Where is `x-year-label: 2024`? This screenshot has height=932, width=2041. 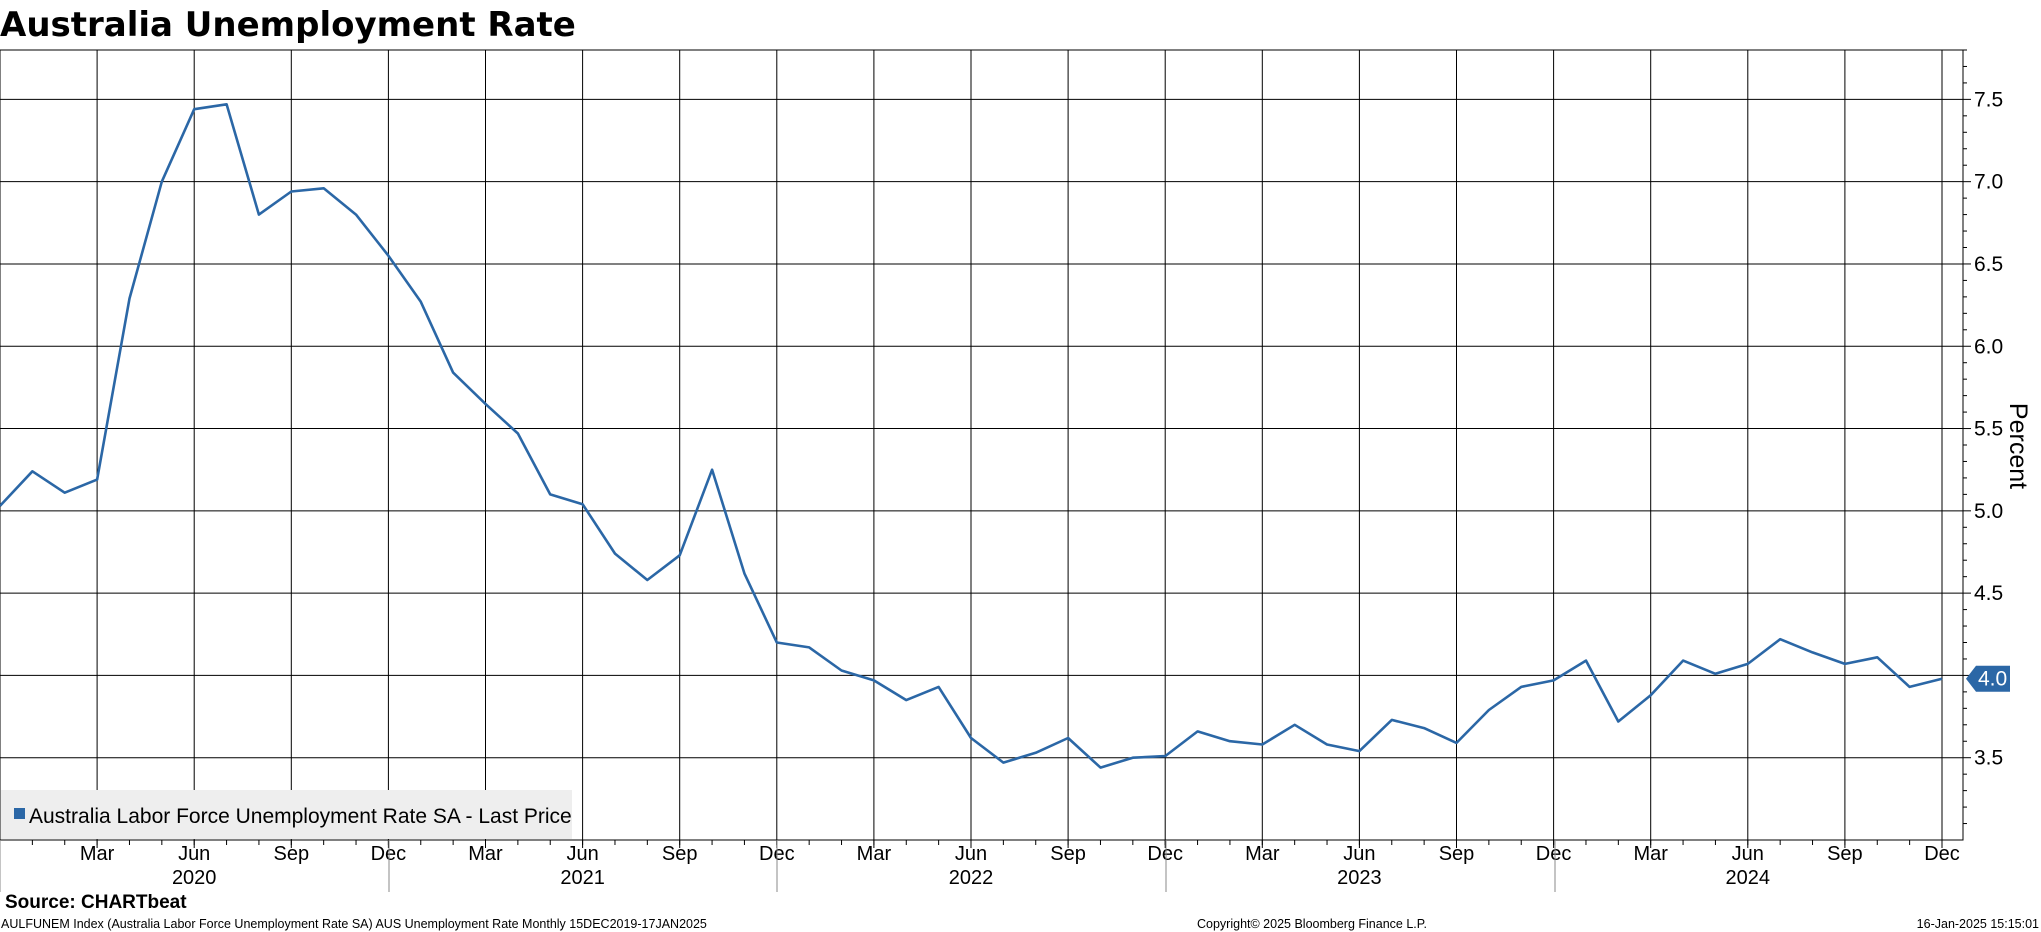 x-year-label: 2024 is located at coordinates (1748, 878).